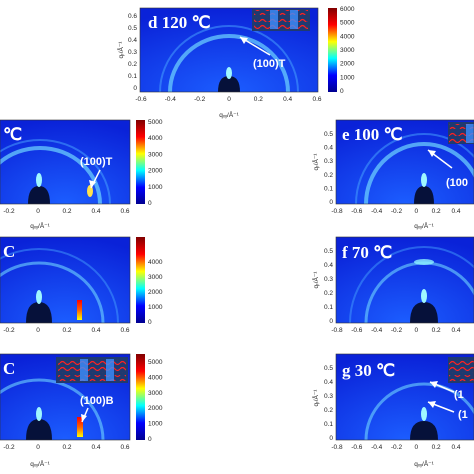 This screenshot has width=474, height=474. Describe the element at coordinates (424, 225) in the screenshot. I see `panel-e-x-label: qₓᵧ/Å⁻¹` at that location.